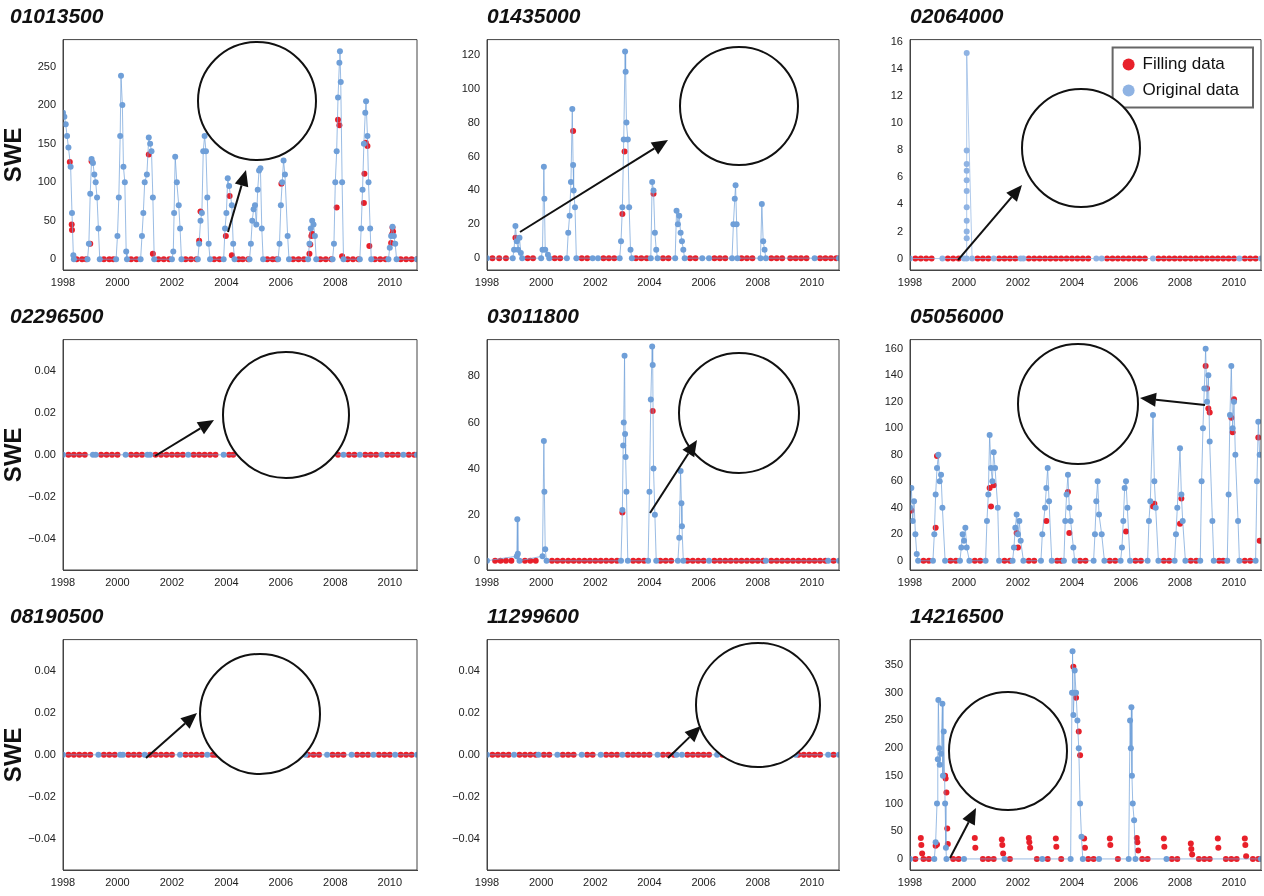 The image size is (1264, 896). I want to click on y-tick-label: 16, so click(896, 41).